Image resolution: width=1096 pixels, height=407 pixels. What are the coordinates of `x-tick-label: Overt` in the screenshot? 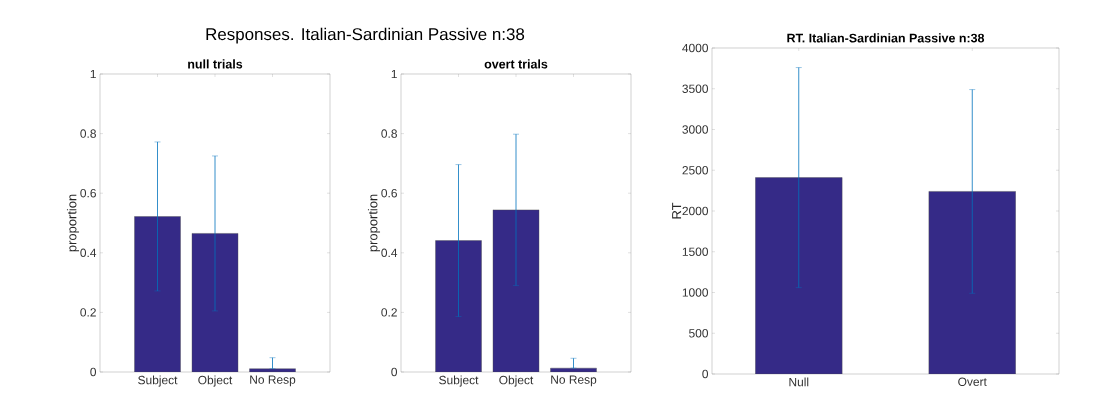 It's located at (972, 381).